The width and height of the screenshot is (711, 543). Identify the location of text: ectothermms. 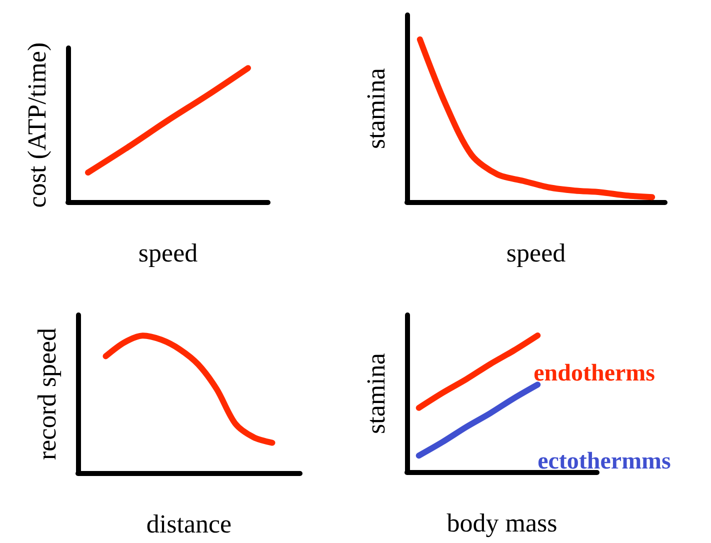
(604, 461).